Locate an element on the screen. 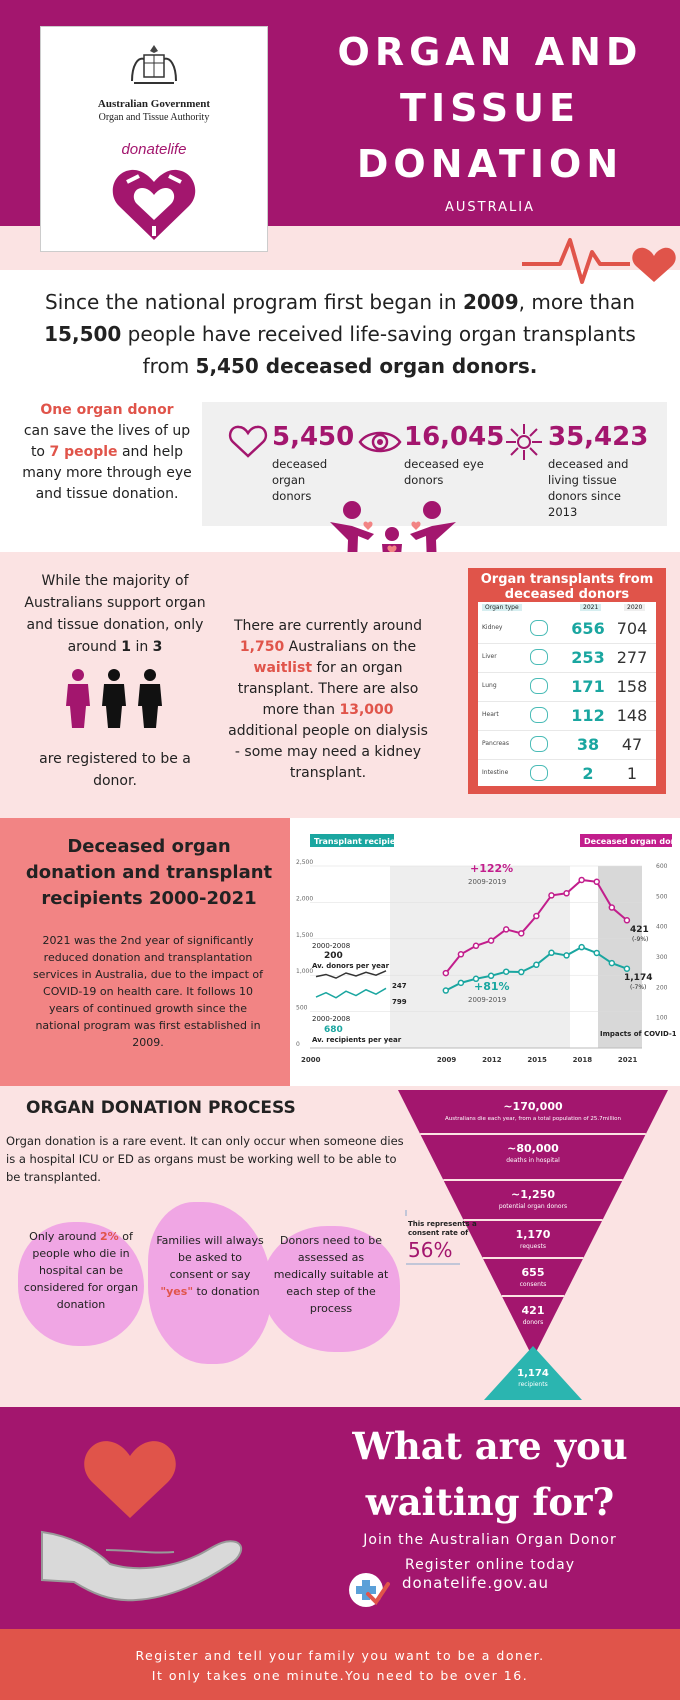 The height and width of the screenshot is (1700, 680). funnel-value: ~1,250 is located at coordinates (533, 1194).